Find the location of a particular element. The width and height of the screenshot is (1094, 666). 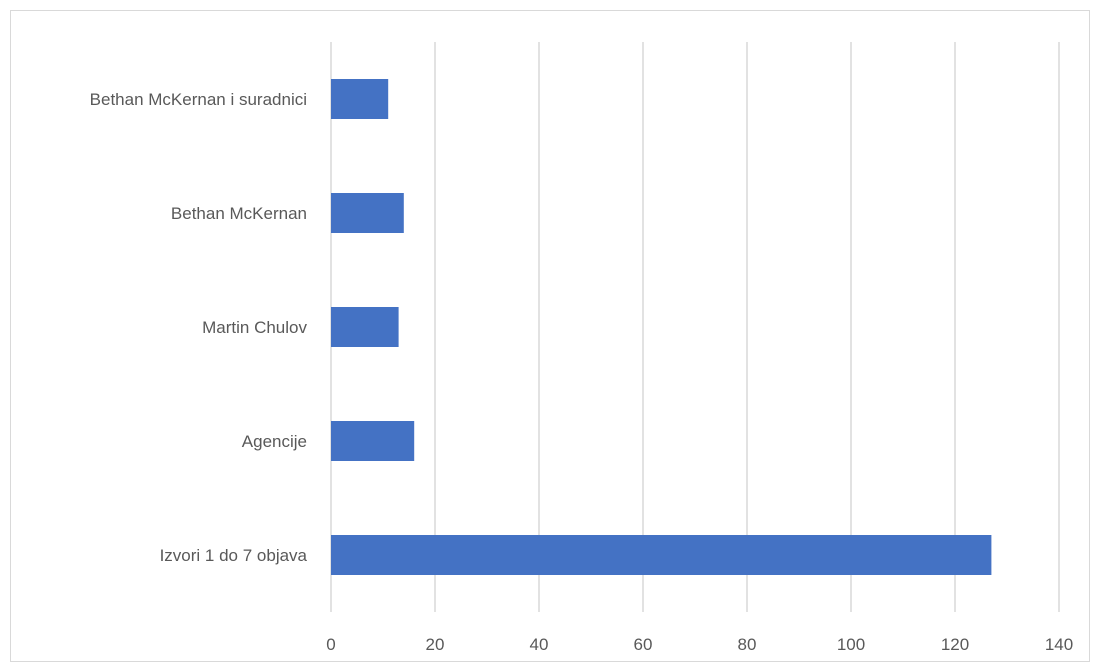

category-label: Izvori 1 do 7 objava is located at coordinates (234, 555).